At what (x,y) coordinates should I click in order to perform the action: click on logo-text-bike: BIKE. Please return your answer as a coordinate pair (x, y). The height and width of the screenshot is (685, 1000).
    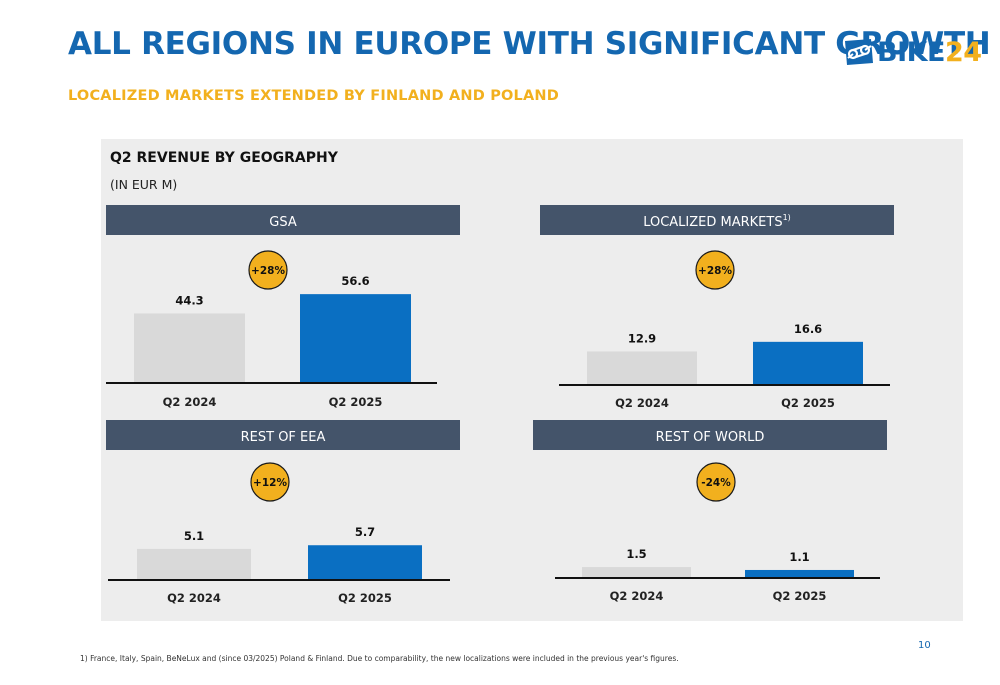
    Looking at the image, I should click on (911, 52).